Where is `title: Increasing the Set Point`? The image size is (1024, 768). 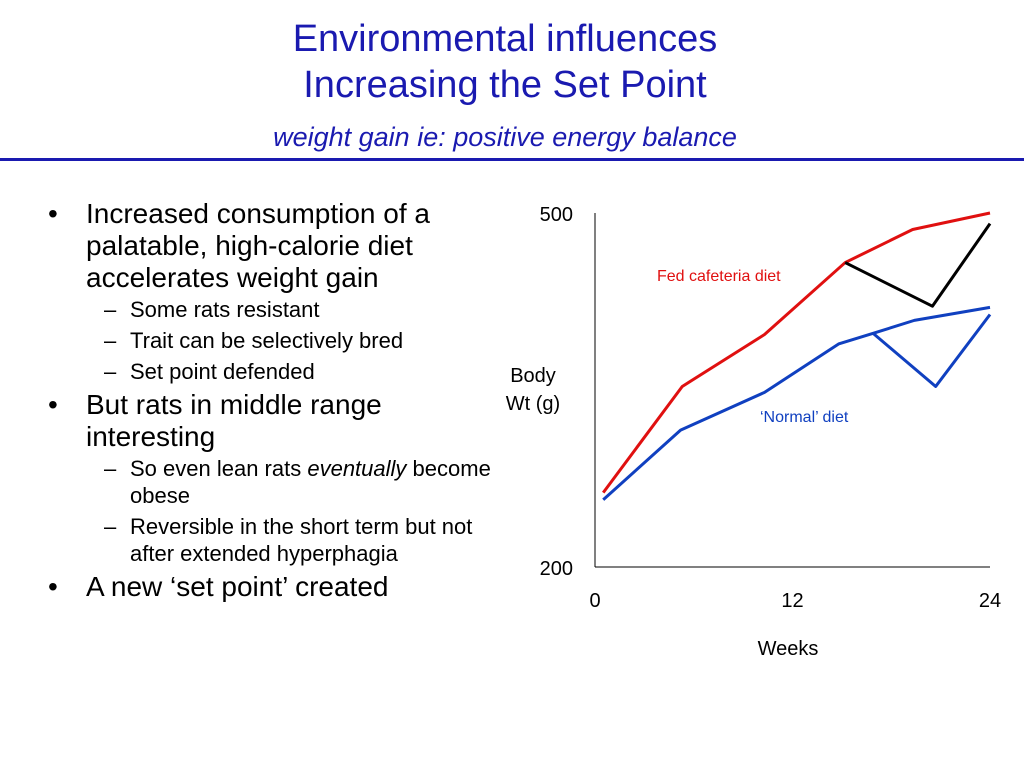
title: Increasing the Set Point is located at coordinates (505, 85).